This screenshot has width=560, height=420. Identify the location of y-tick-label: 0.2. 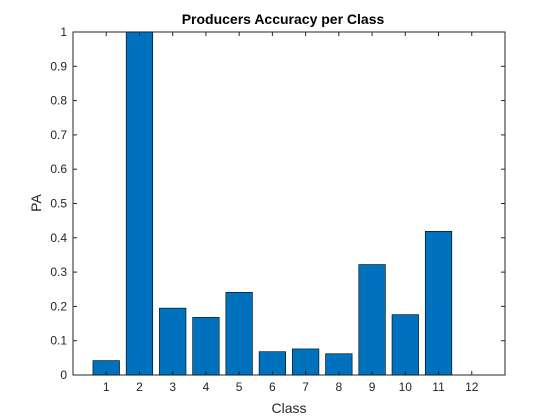
(58, 306).